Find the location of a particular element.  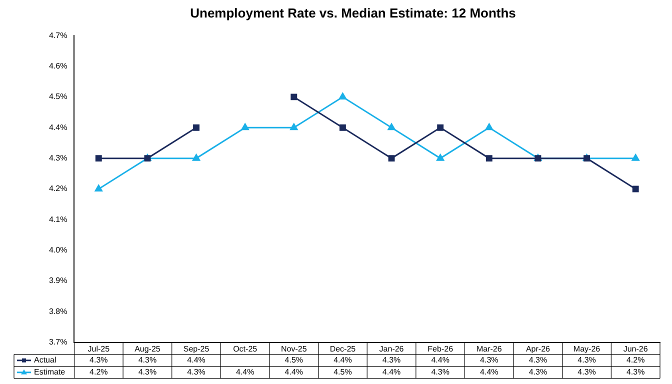

y-tick-label: 4.5% is located at coordinates (58, 97).